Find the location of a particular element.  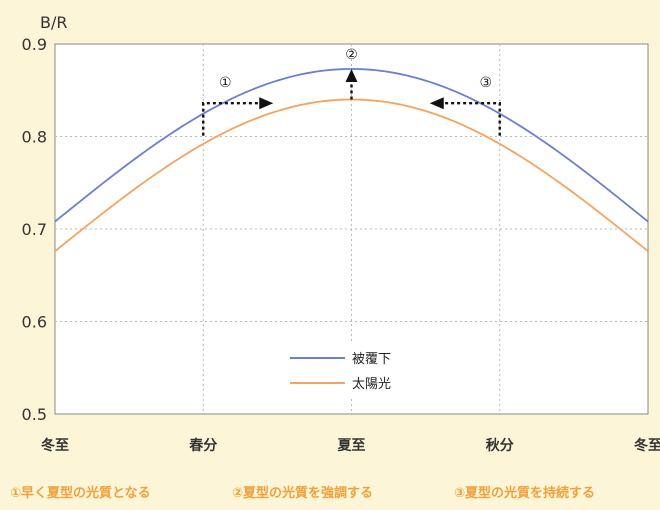

caption-3-marker: ③ is located at coordinates (459, 493).